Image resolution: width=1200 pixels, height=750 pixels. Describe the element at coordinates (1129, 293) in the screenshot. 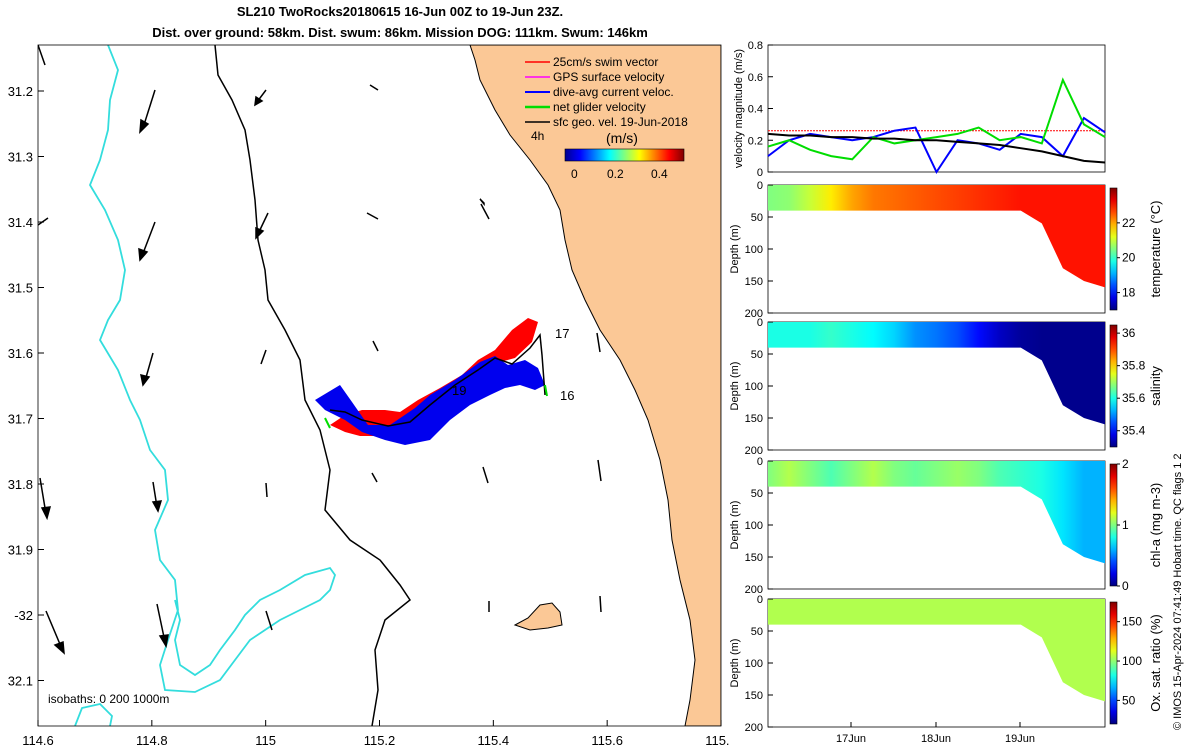

I see `colorbar-tick-label: 18` at that location.